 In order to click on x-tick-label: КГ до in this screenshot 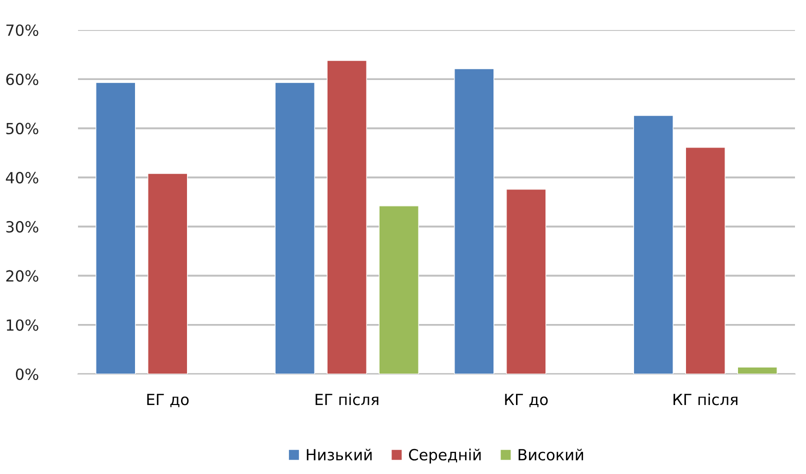, I will do `click(526, 401)`.